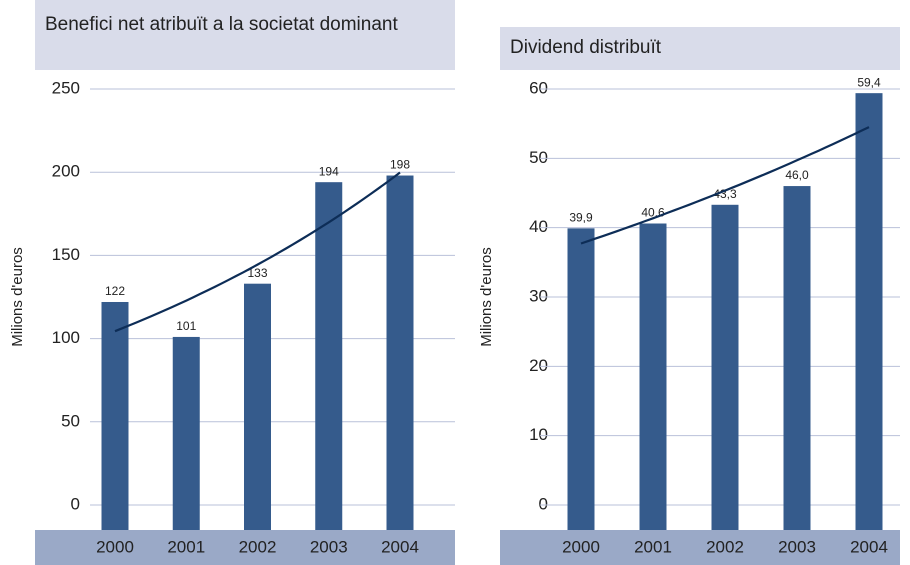 This screenshot has width=910, height=565. Describe the element at coordinates (115, 291) in the screenshot. I see `value-label: 122` at that location.